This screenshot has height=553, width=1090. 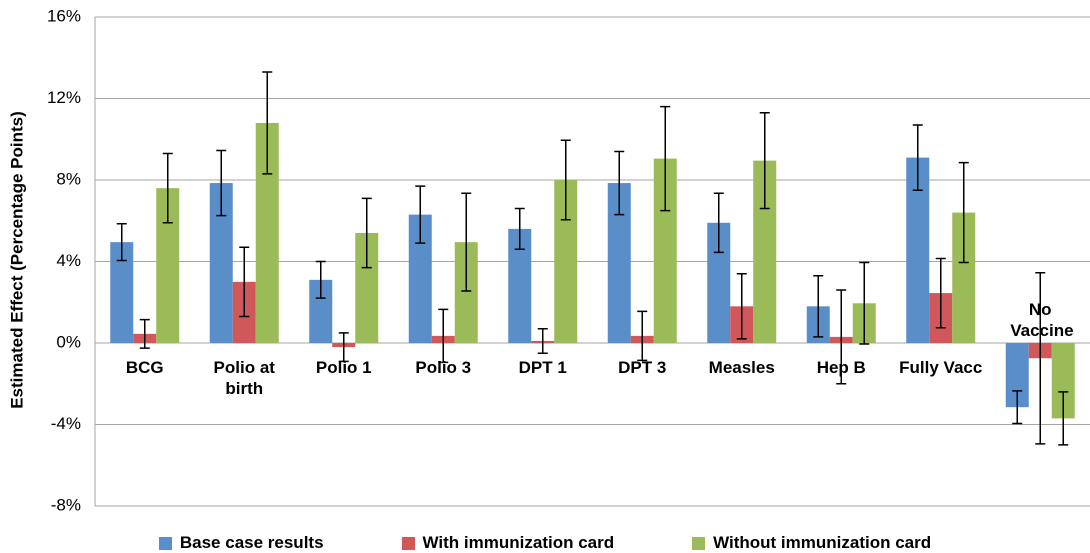 I want to click on y-tick-label: 16%, so click(x=64, y=15).